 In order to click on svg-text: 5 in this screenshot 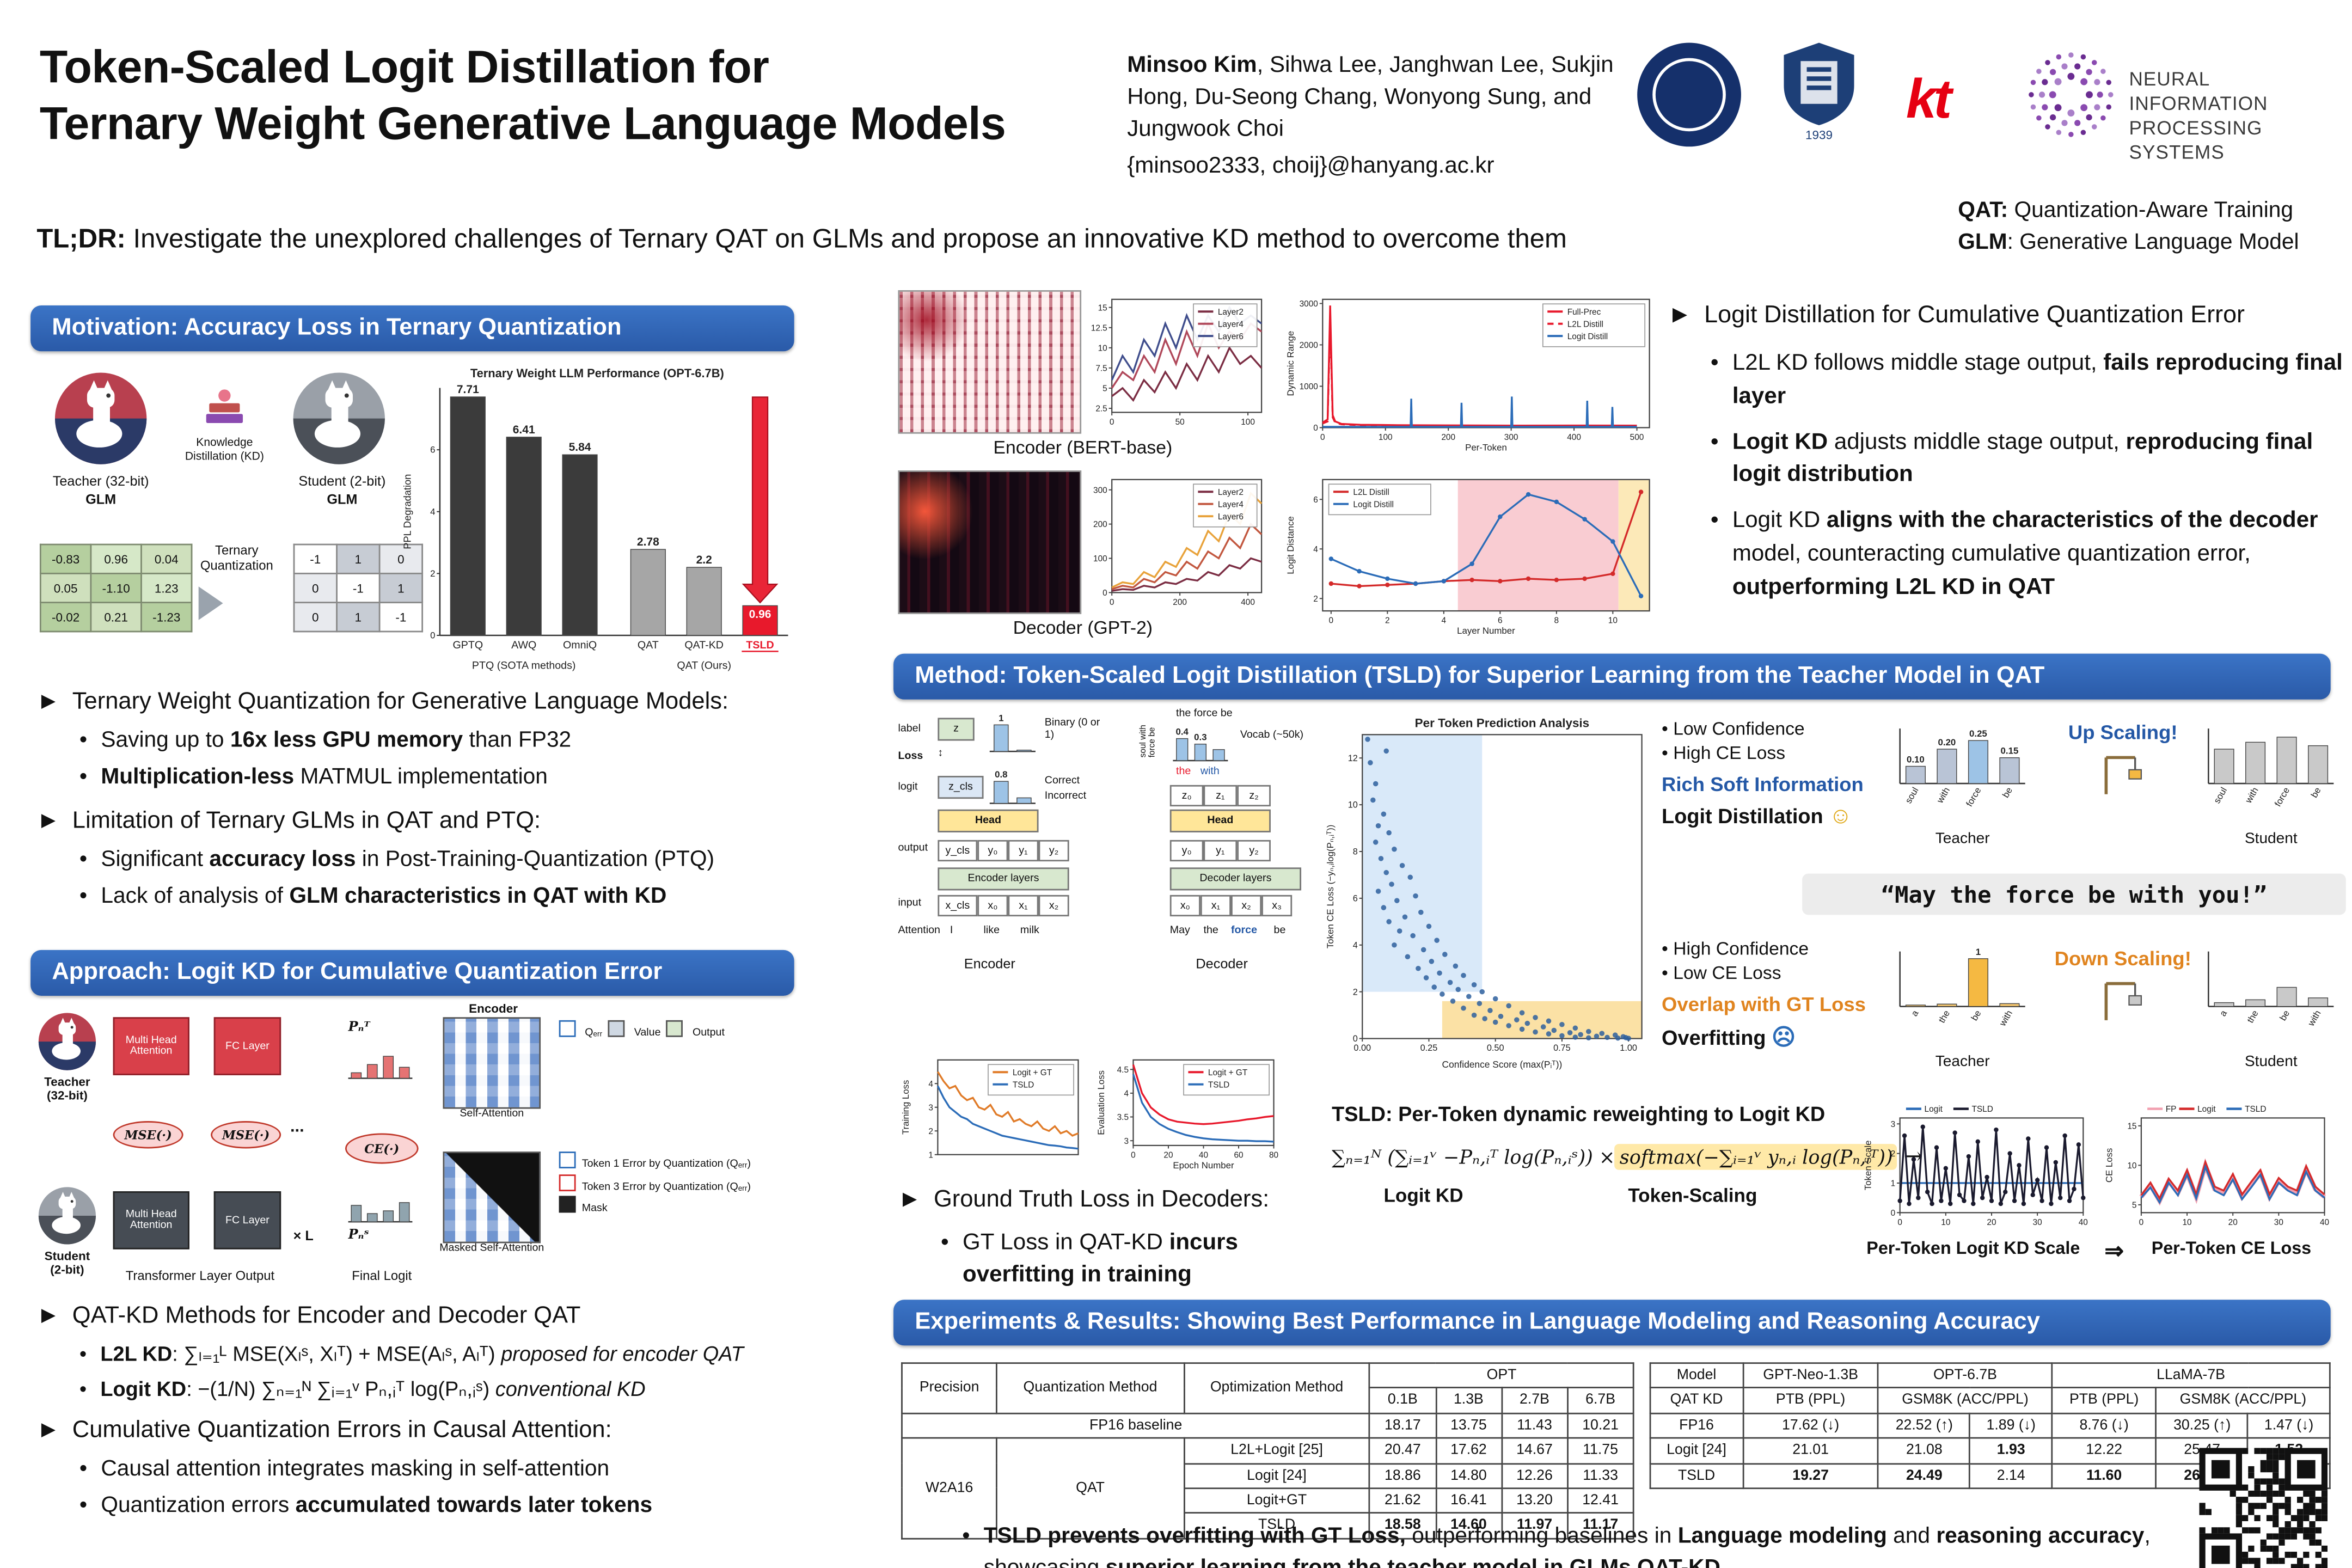, I will do `click(1104, 389)`.